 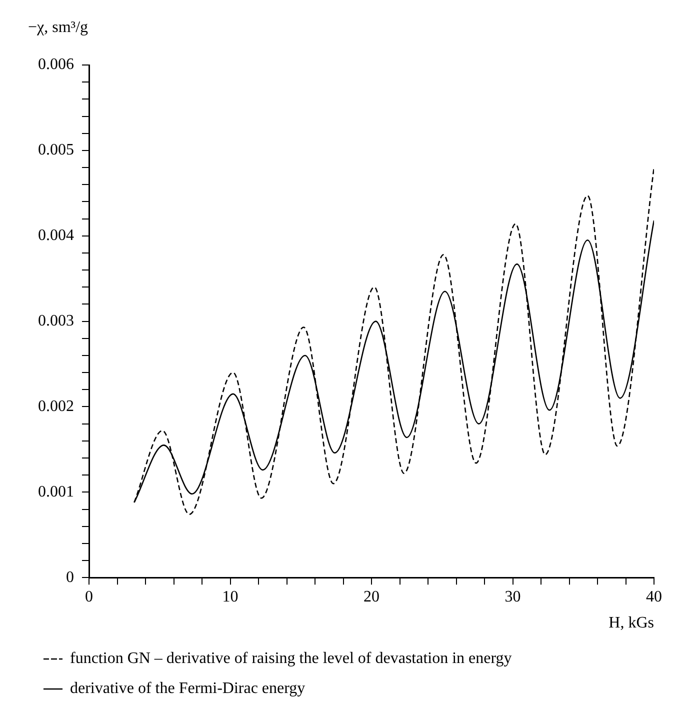 I want to click on y-tick-label: 0.003, so click(x=56, y=321).